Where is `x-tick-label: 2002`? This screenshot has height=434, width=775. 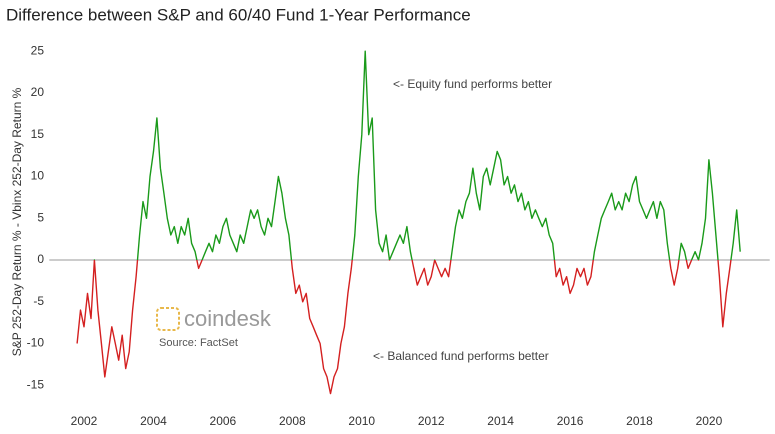
x-tick-label: 2002 is located at coordinates (84, 421).